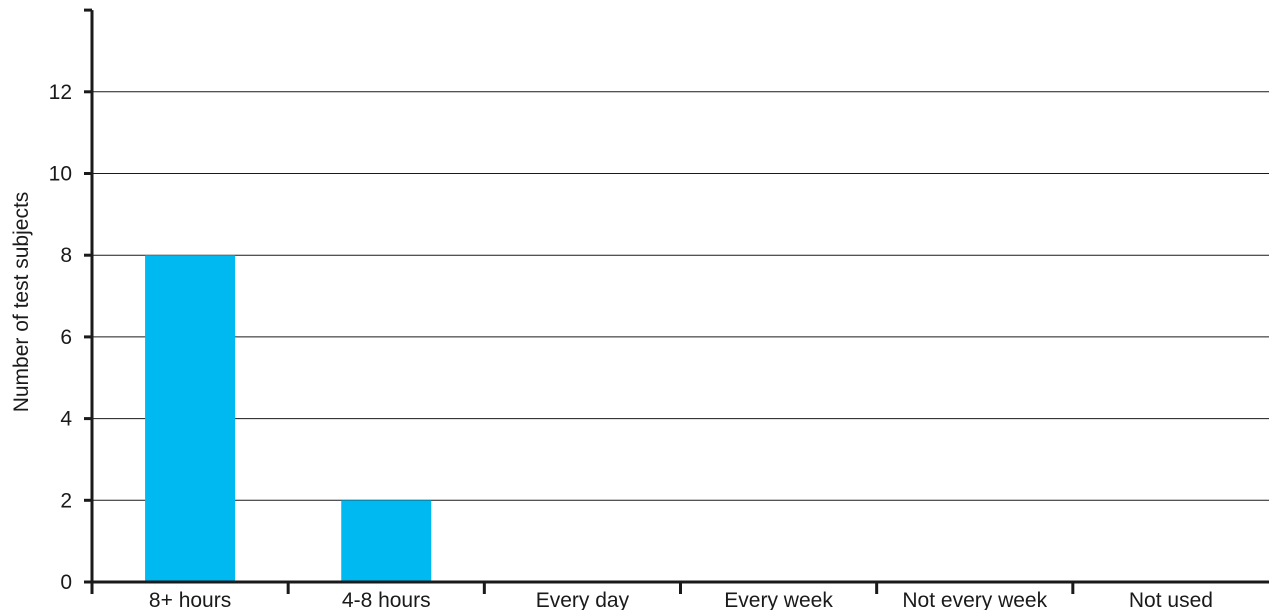 Image resolution: width=1269 pixels, height=610 pixels. Describe the element at coordinates (1171, 599) in the screenshot. I see `x-tick-label: Not used` at that location.